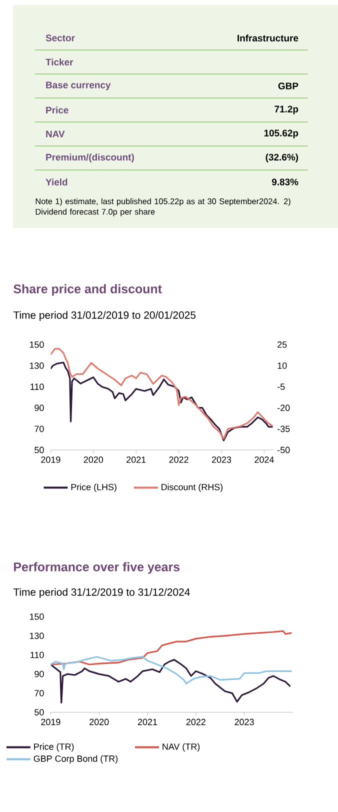 This screenshot has width=338, height=812. Describe the element at coordinates (55, 134) in the screenshot. I see `category-label: NAV` at that location.